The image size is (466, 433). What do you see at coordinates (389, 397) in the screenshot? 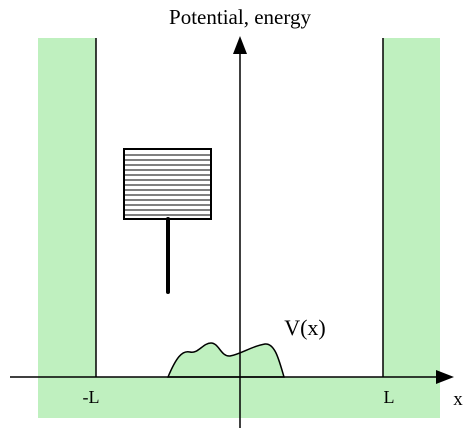
I see `right-wall-label: L` at bounding box center [389, 397].